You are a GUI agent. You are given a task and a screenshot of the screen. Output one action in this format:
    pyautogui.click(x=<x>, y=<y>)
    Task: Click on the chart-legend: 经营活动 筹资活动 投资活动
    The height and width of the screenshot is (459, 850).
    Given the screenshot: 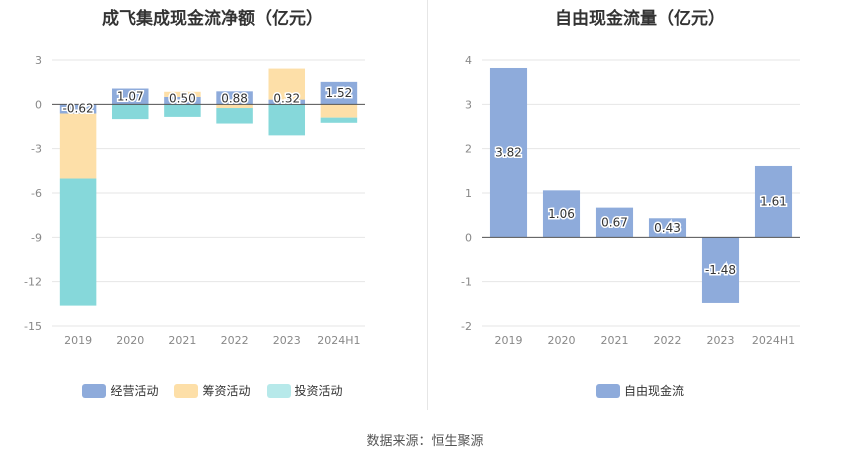 What is the action you would take?
    pyautogui.click(x=212, y=390)
    